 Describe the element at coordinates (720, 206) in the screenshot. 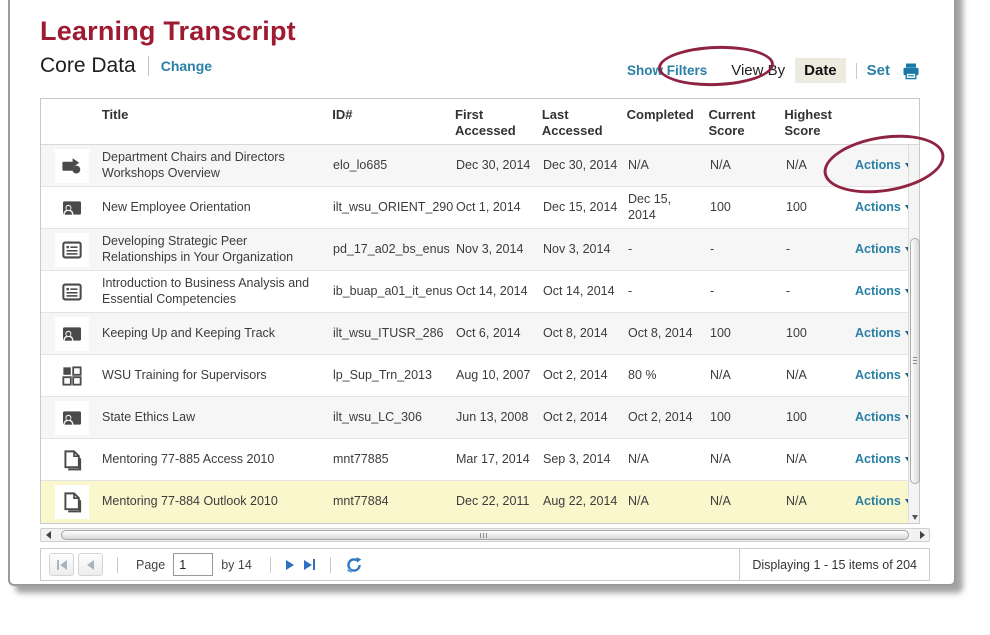

I see `current-score: 100` at that location.